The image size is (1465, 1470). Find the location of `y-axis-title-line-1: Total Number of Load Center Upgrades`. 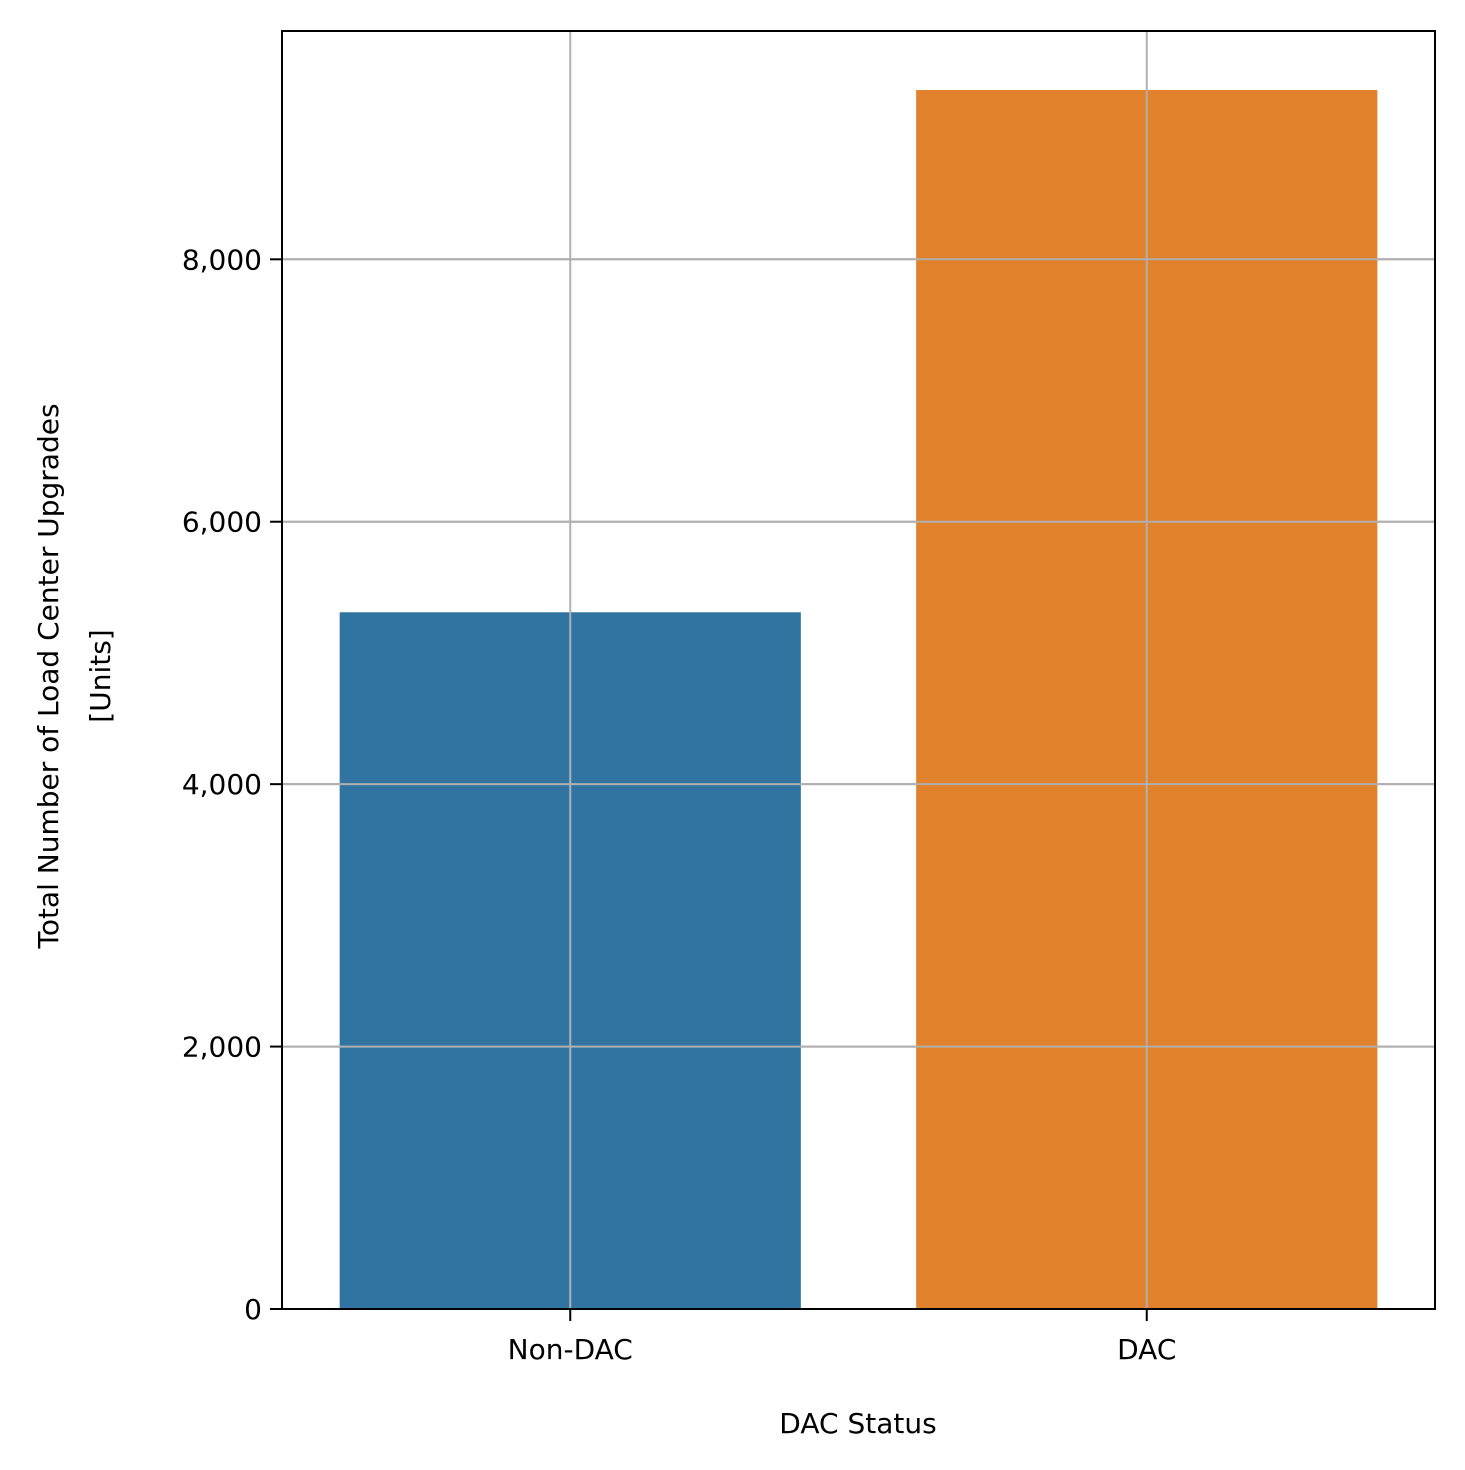

y-axis-title-line-1: Total Number of Load Center Upgrades is located at coordinates (48, 676).